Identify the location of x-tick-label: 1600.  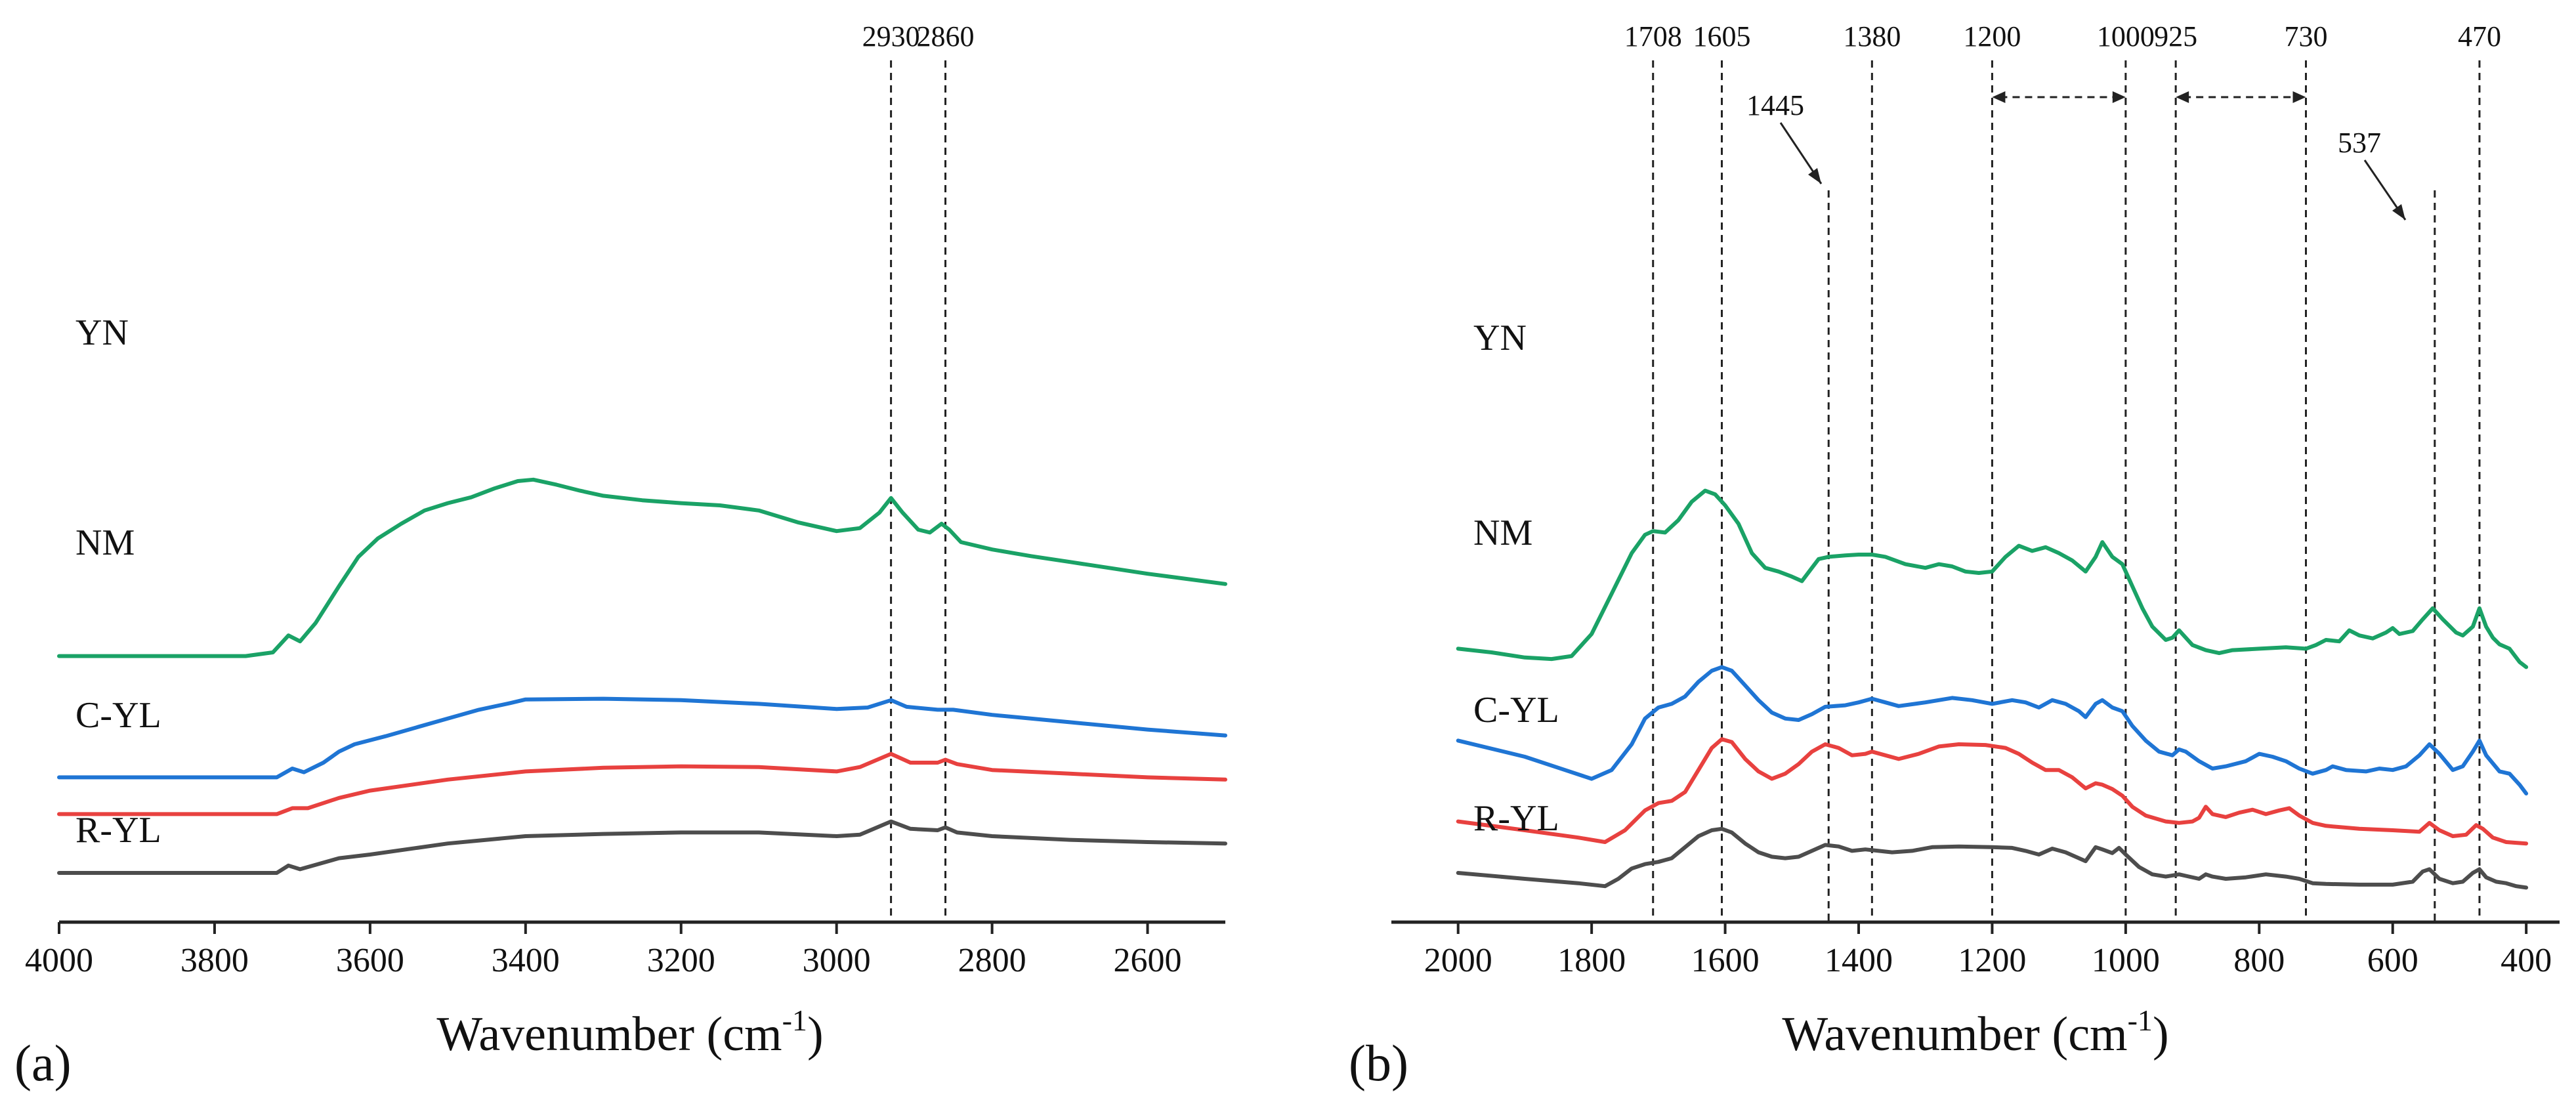
(1725, 960).